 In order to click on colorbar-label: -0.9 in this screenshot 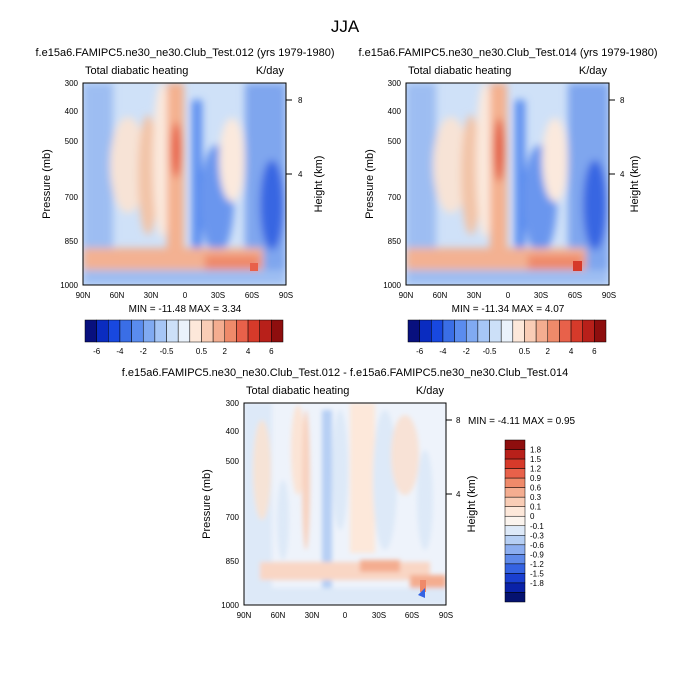, I will do `click(537, 554)`.